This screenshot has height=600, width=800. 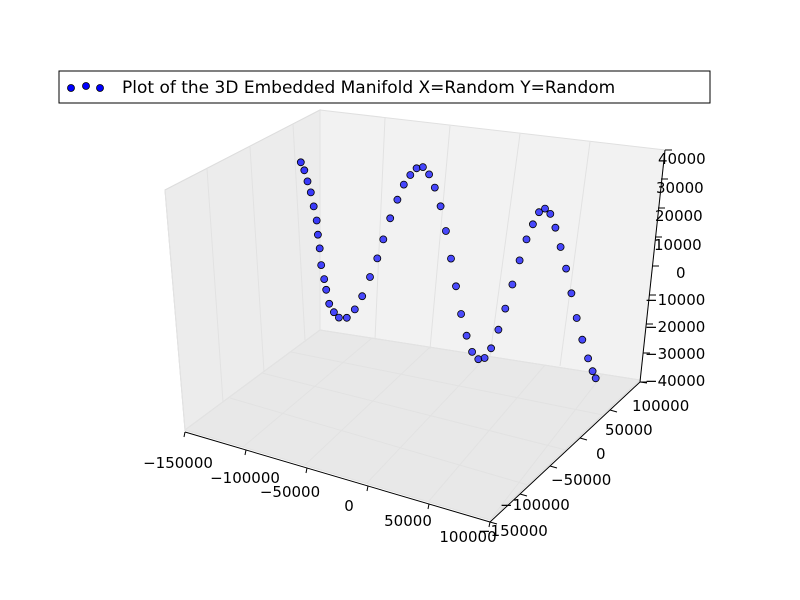 What do you see at coordinates (679, 216) in the screenshot?
I see `z-tick-label: 20000` at bounding box center [679, 216].